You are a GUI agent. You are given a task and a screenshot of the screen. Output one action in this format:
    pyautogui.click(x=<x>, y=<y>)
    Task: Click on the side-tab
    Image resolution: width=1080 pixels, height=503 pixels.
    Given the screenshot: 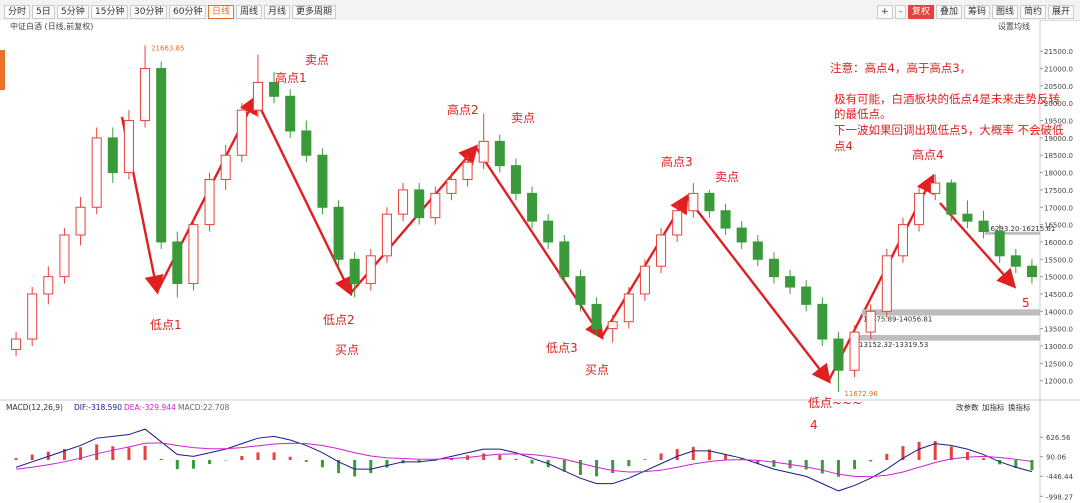 What is the action you would take?
    pyautogui.click(x=2, y=70)
    